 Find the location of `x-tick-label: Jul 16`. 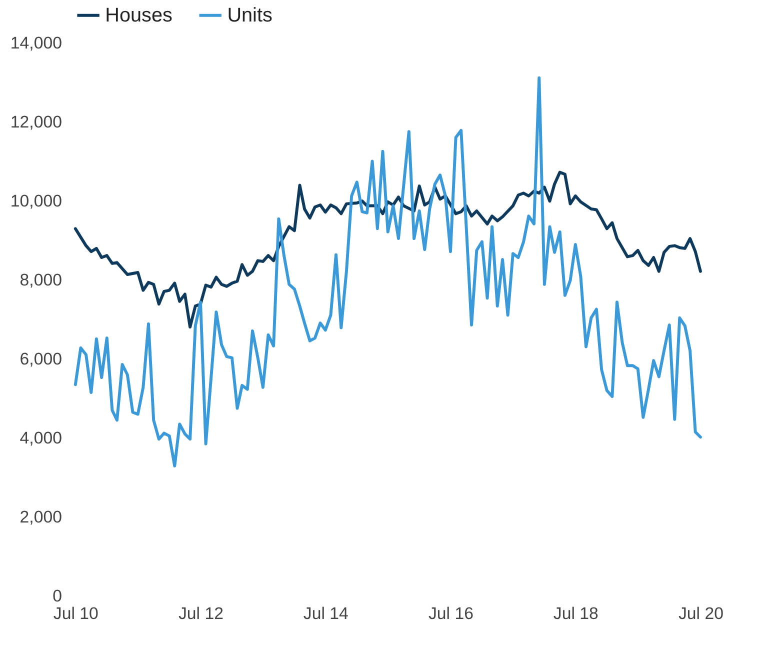

x-tick-label: Jul 16 is located at coordinates (451, 614).